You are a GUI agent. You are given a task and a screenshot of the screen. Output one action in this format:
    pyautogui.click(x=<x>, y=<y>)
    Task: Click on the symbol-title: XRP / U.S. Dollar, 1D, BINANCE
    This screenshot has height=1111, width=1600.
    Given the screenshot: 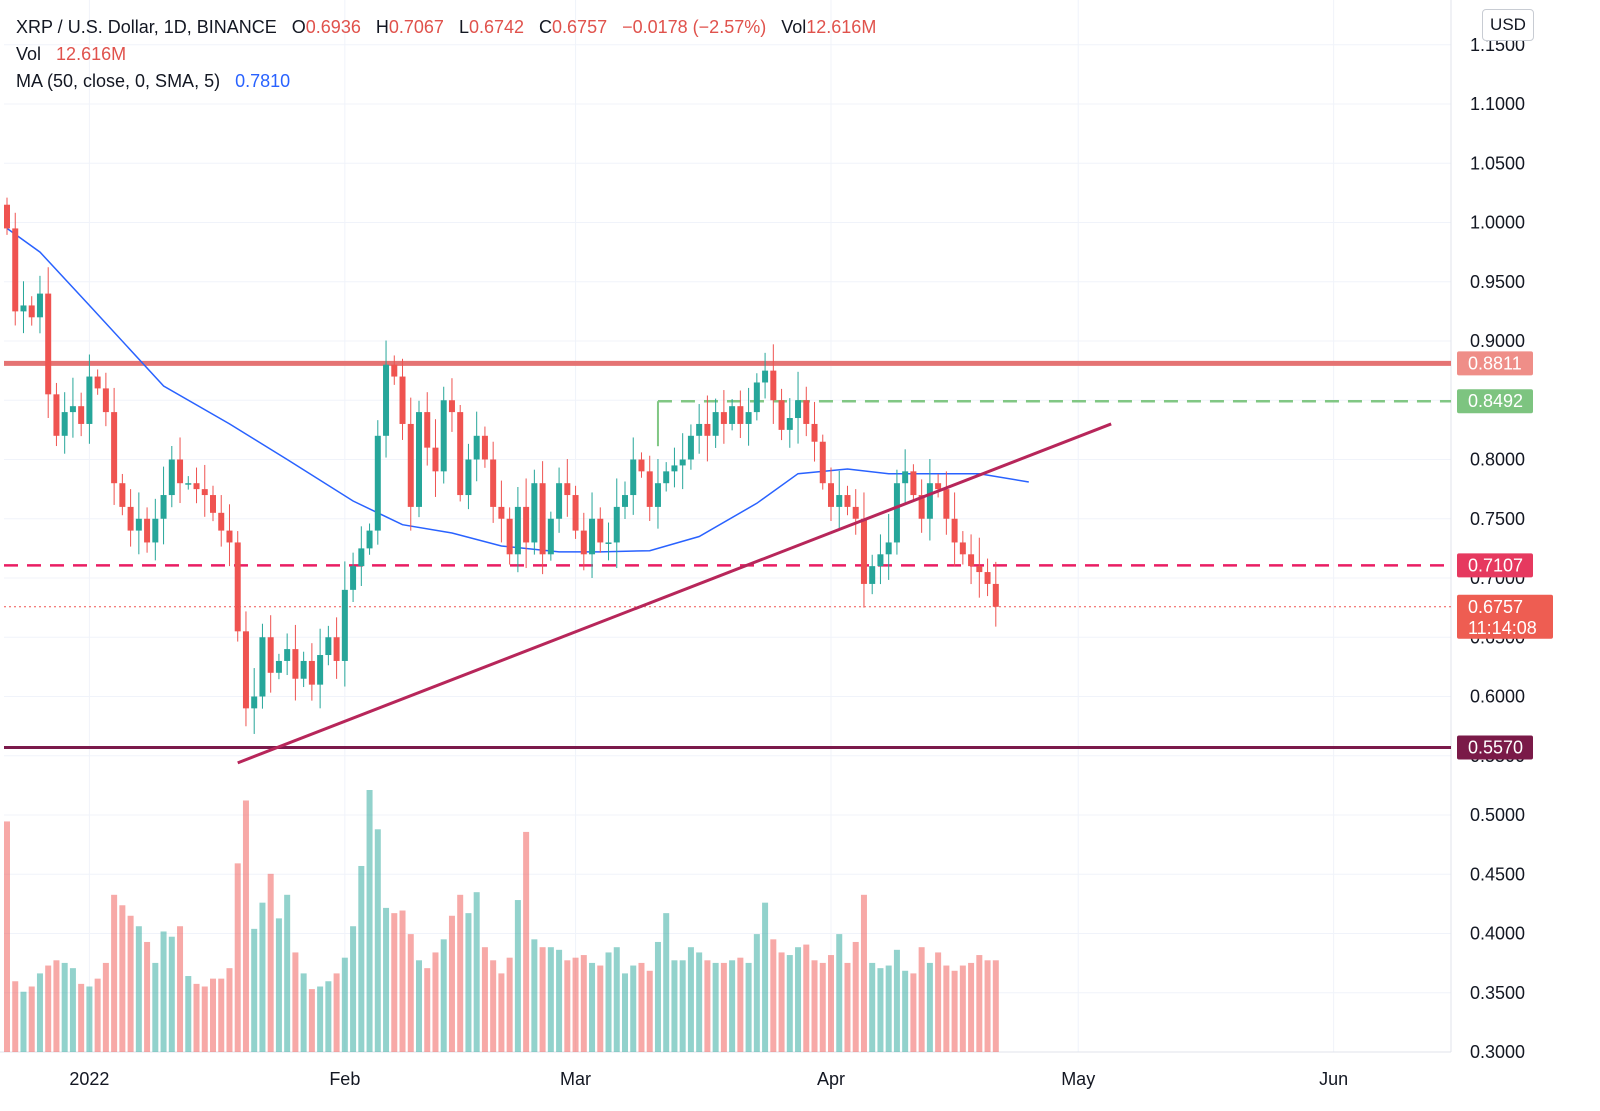 What is the action you would take?
    pyautogui.click(x=146, y=27)
    